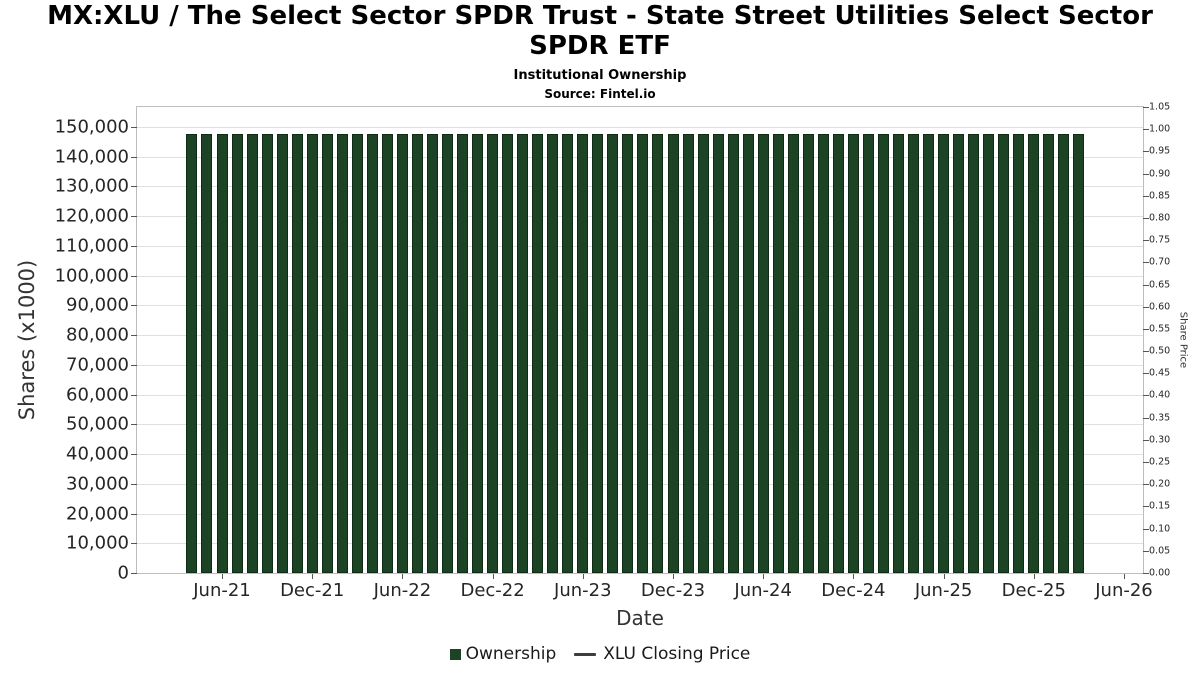 This screenshot has height=675, width=1200. I want to click on x-axis-tick-label: Dec-24, so click(853, 590).